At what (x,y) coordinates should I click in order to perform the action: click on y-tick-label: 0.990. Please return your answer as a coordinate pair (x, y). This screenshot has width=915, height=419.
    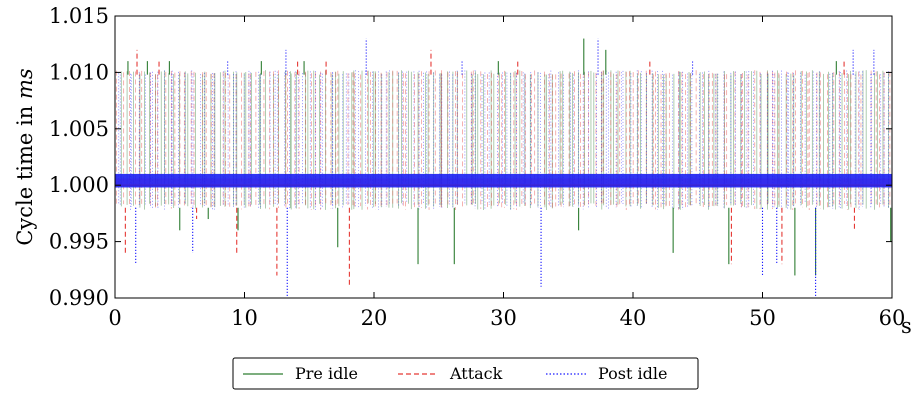
    Looking at the image, I should click on (79, 298).